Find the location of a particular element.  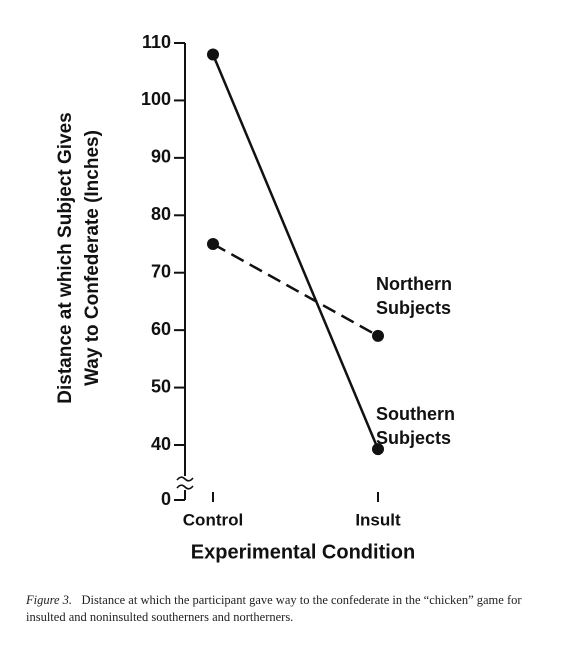

series-label: Southern Subjects is located at coordinates (415, 426).